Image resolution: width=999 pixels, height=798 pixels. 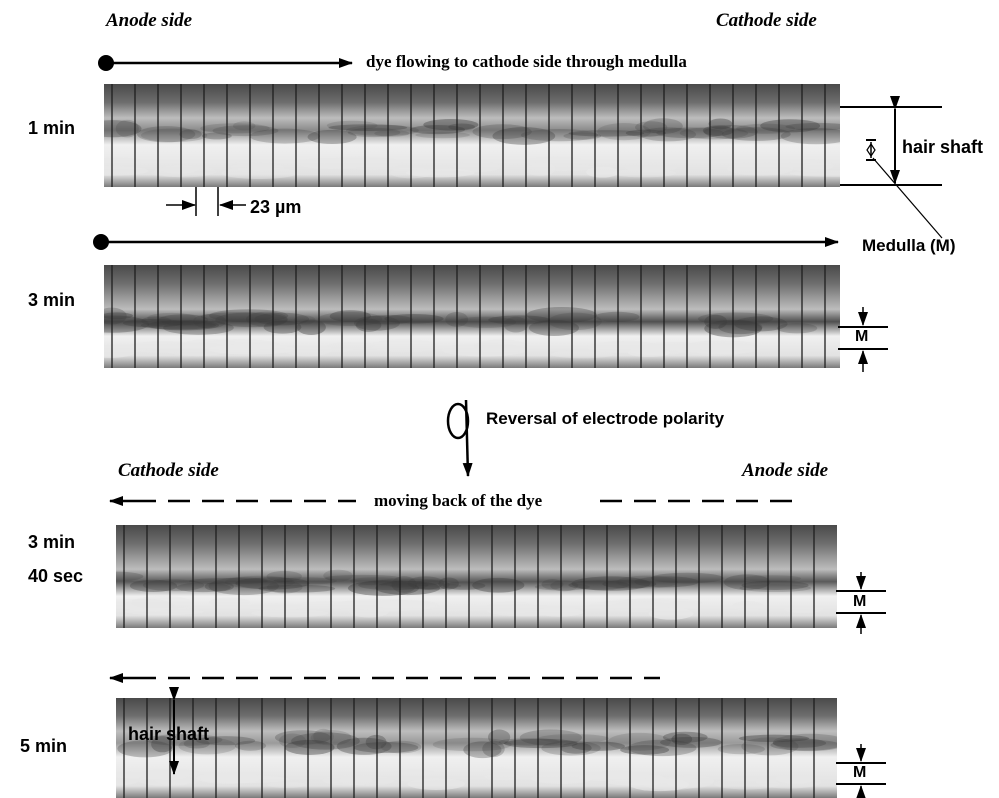 I want to click on medulla-short-label-2: M, so click(x=862, y=336).